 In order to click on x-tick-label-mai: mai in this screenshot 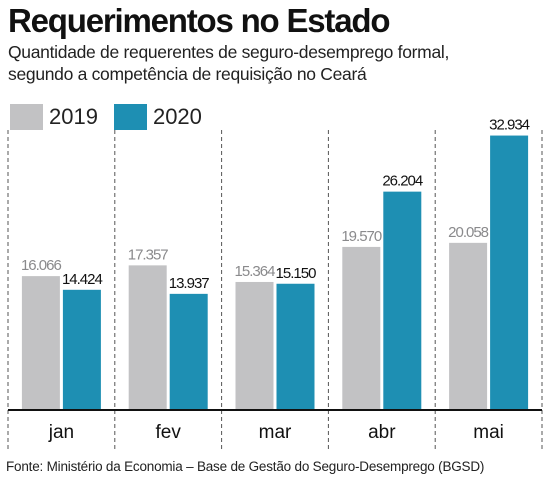, I will do `click(488, 432)`.